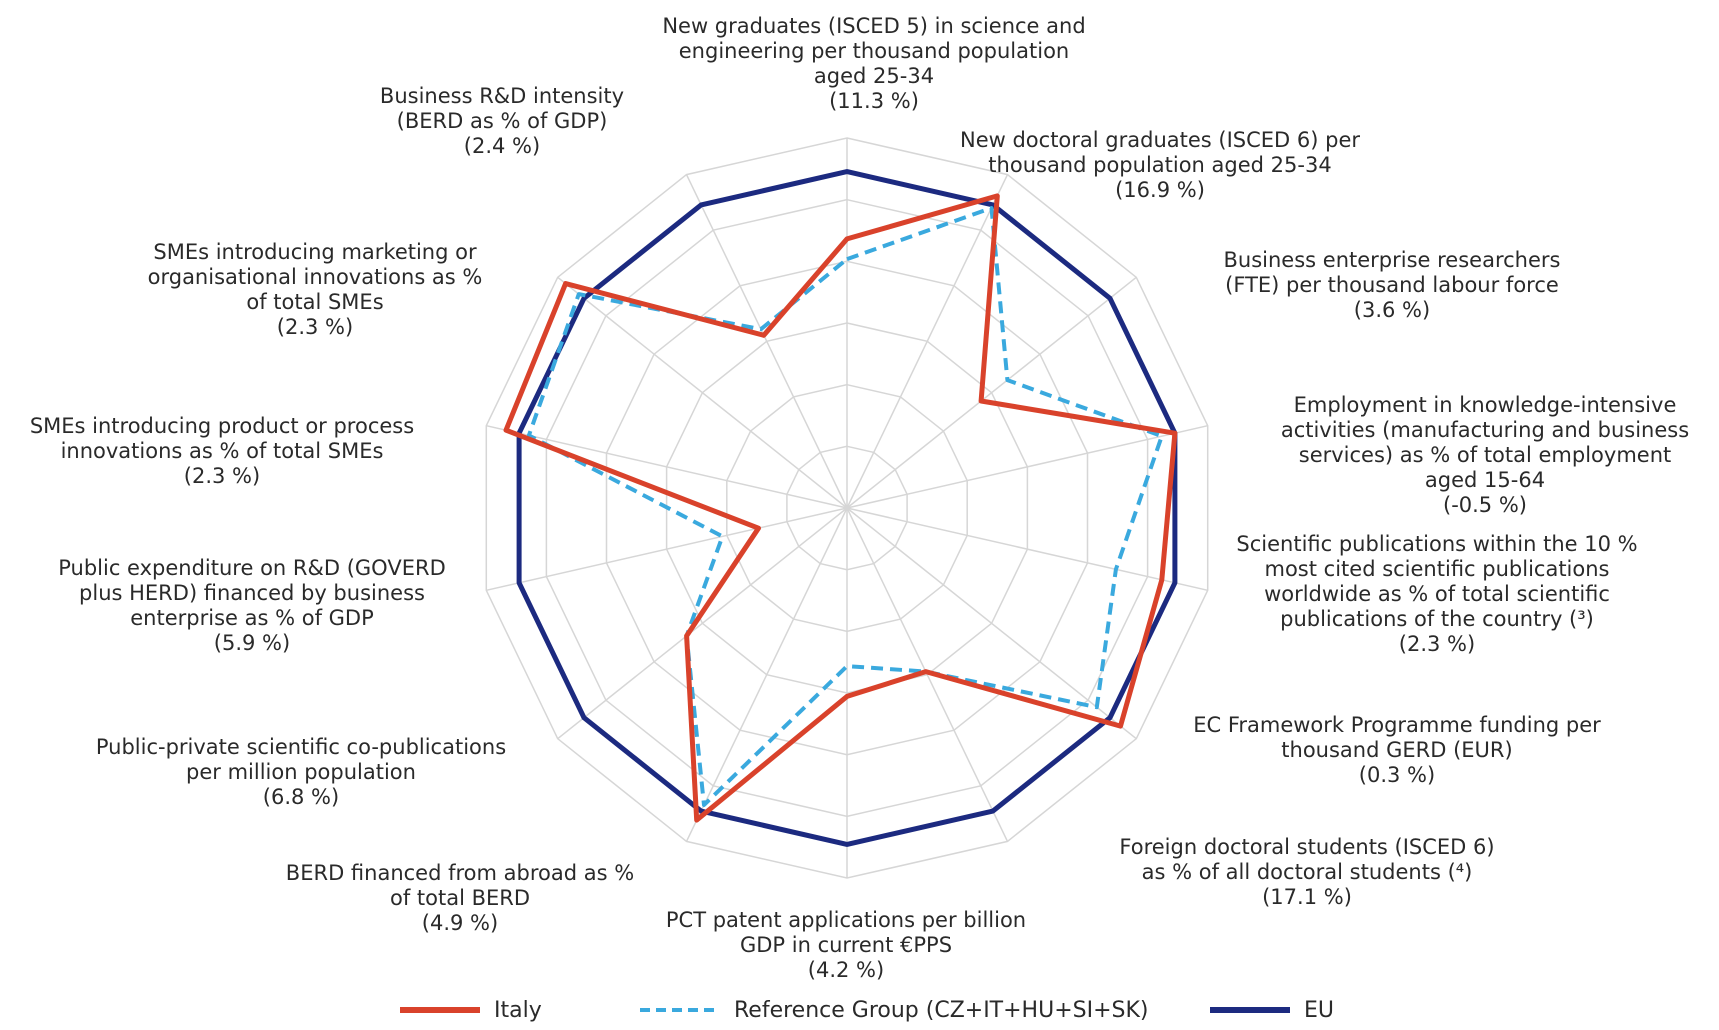 The height and width of the screenshot is (1030, 1719). What do you see at coordinates (1307, 897) in the screenshot?
I see `axis-label-line: (17.1 %)` at bounding box center [1307, 897].